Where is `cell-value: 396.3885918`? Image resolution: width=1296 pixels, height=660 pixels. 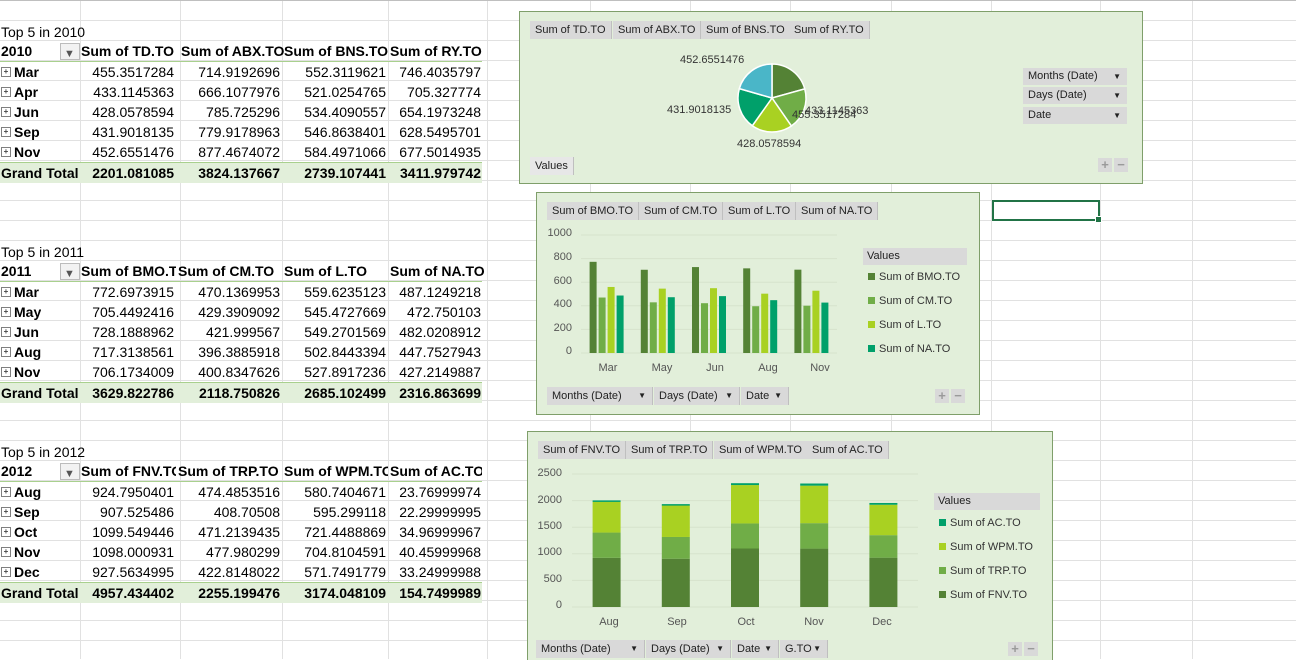
cell-value: 396.3885918 is located at coordinates (239, 352).